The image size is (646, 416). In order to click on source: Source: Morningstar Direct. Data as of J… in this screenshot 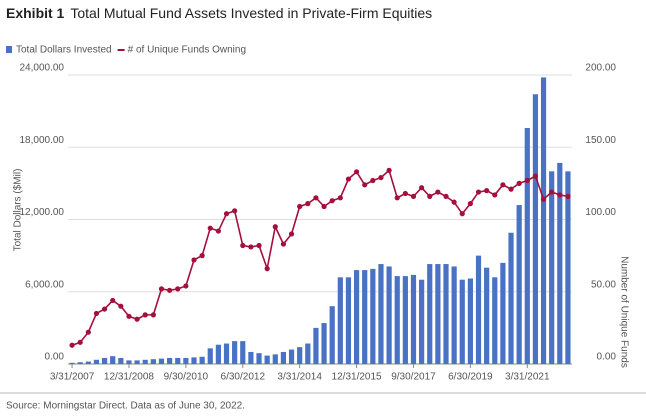, I will do `click(125, 406)`.